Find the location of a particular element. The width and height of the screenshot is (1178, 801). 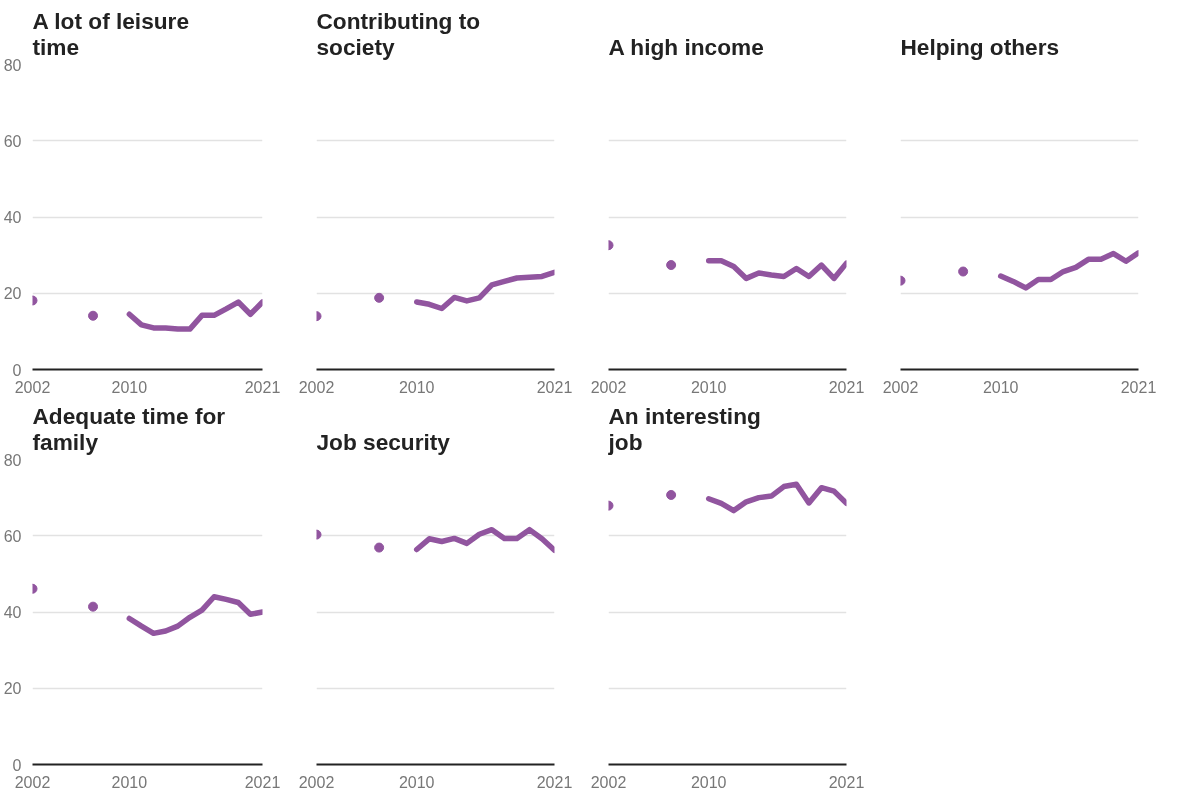

chart-title: Job security is located at coordinates (383, 441).